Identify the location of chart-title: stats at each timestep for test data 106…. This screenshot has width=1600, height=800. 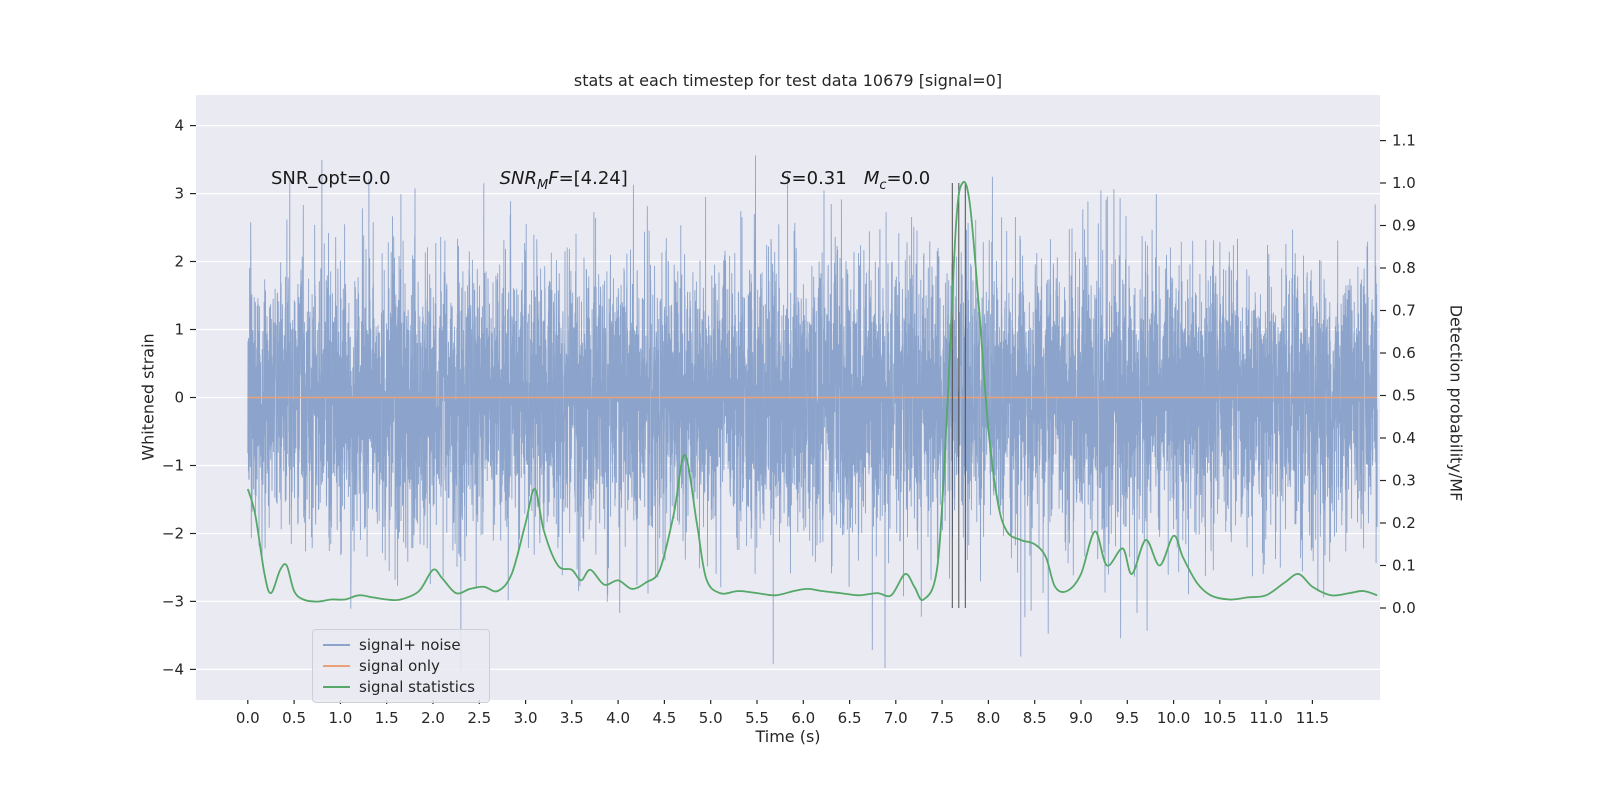
(788, 80).